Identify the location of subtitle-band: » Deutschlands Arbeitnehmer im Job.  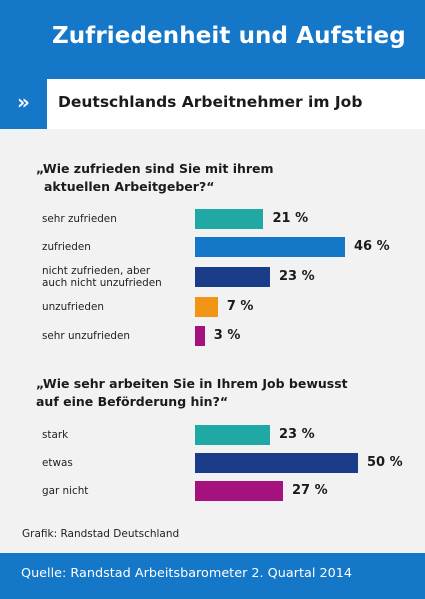
(212, 104).